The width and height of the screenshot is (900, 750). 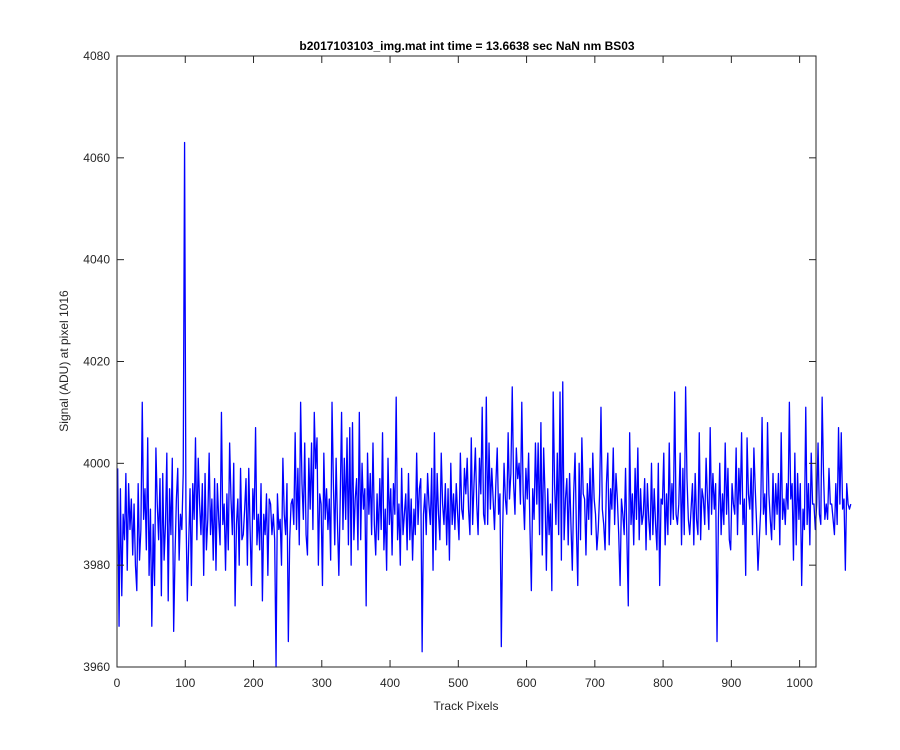 What do you see at coordinates (466, 706) in the screenshot?
I see `x-axis-label: Track Pixels` at bounding box center [466, 706].